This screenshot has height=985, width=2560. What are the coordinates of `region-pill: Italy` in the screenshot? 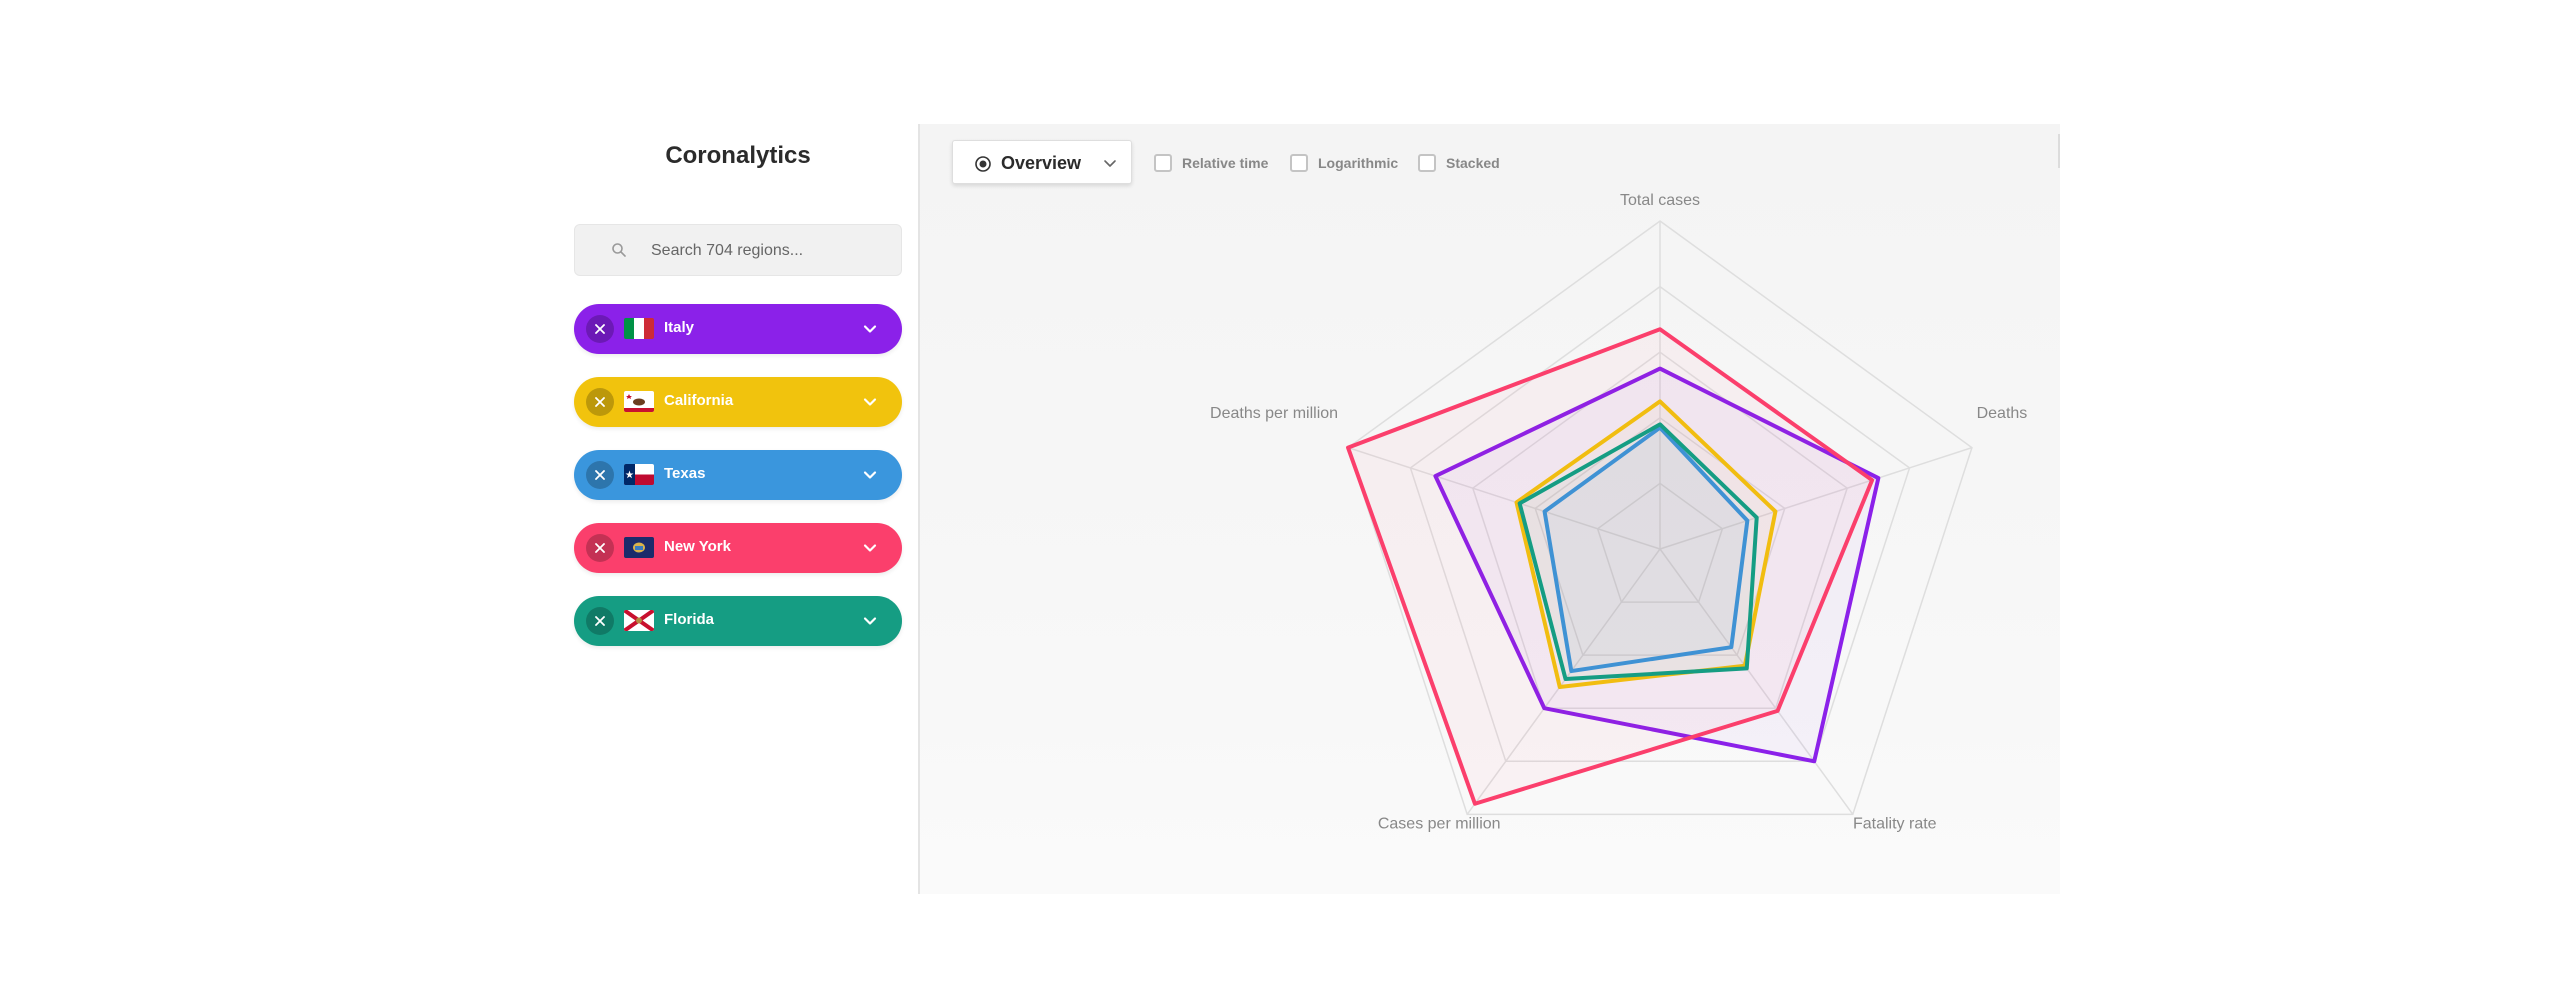 It's located at (738, 329).